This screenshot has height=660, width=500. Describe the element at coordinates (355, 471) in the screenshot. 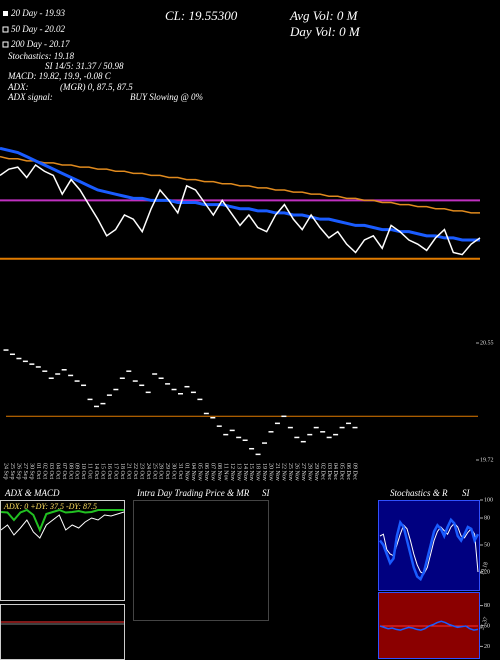

I see `x-tick-label: 09 Dec` at that location.